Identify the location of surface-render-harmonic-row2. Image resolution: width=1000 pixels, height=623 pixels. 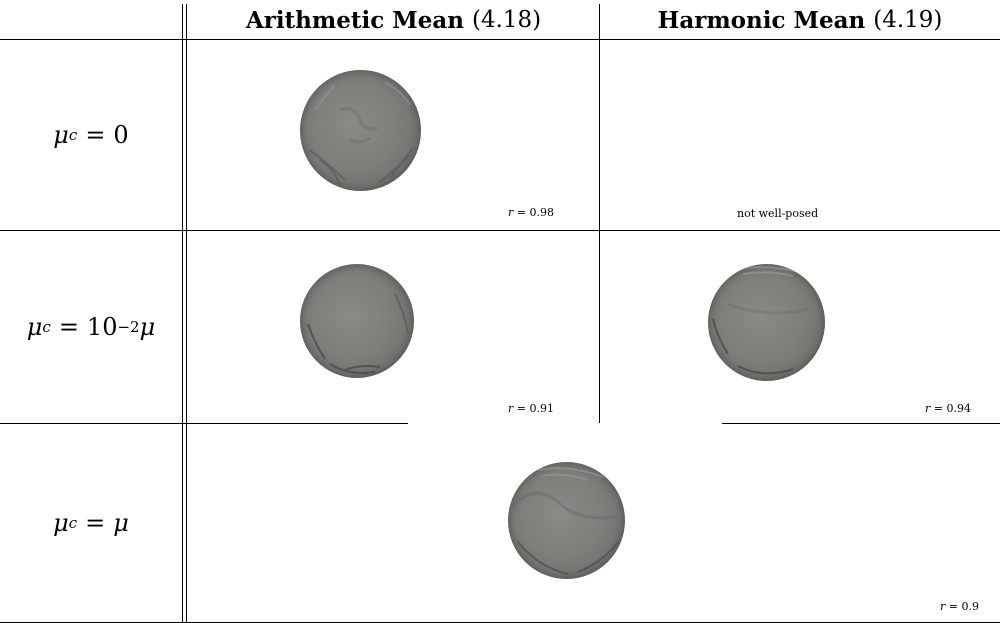
(766, 322).